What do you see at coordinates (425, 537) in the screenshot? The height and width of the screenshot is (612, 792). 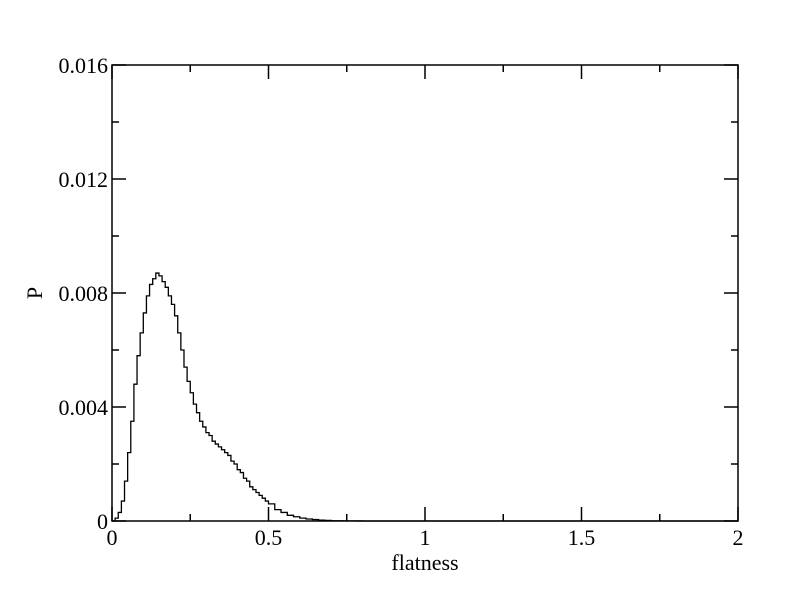 I see `x-tick-label: 1` at bounding box center [425, 537].